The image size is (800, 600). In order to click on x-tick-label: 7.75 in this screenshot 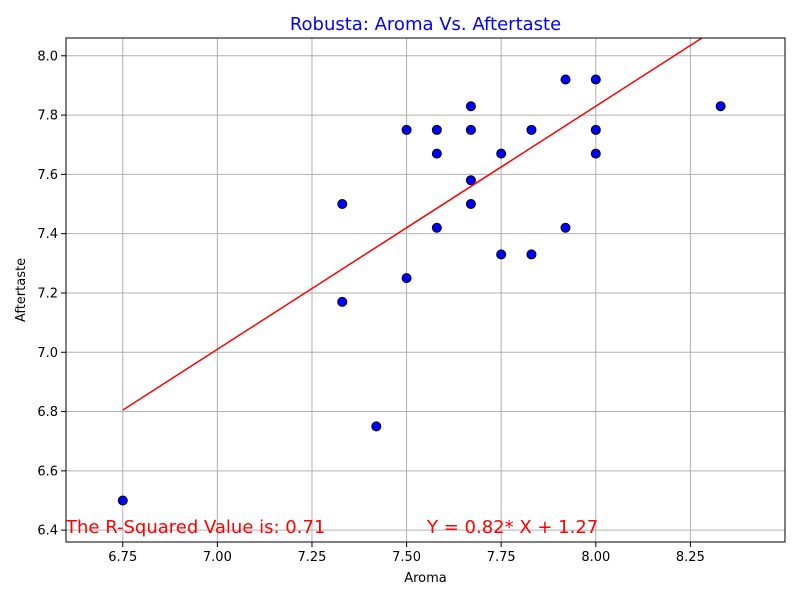, I will do `click(501, 557)`.